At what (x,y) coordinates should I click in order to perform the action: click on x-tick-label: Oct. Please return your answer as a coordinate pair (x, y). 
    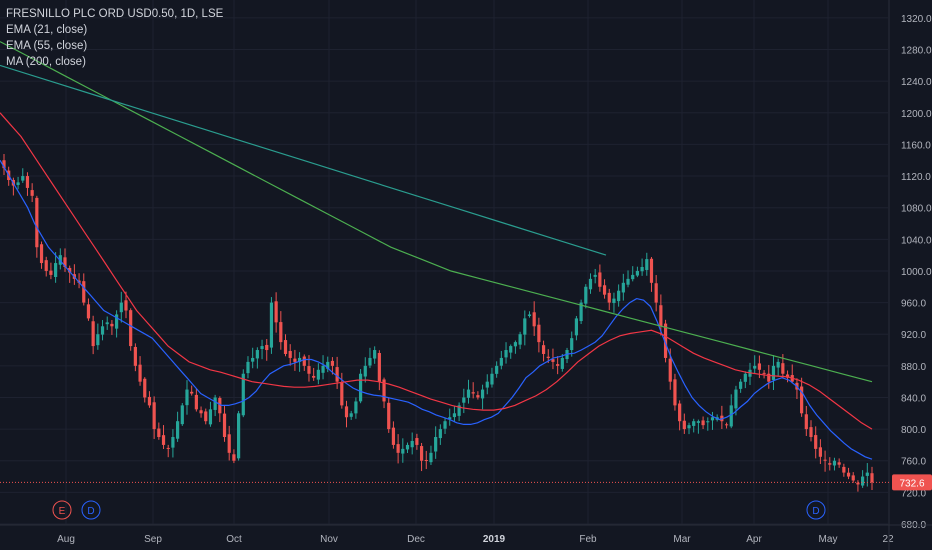
    Looking at the image, I should click on (234, 539).